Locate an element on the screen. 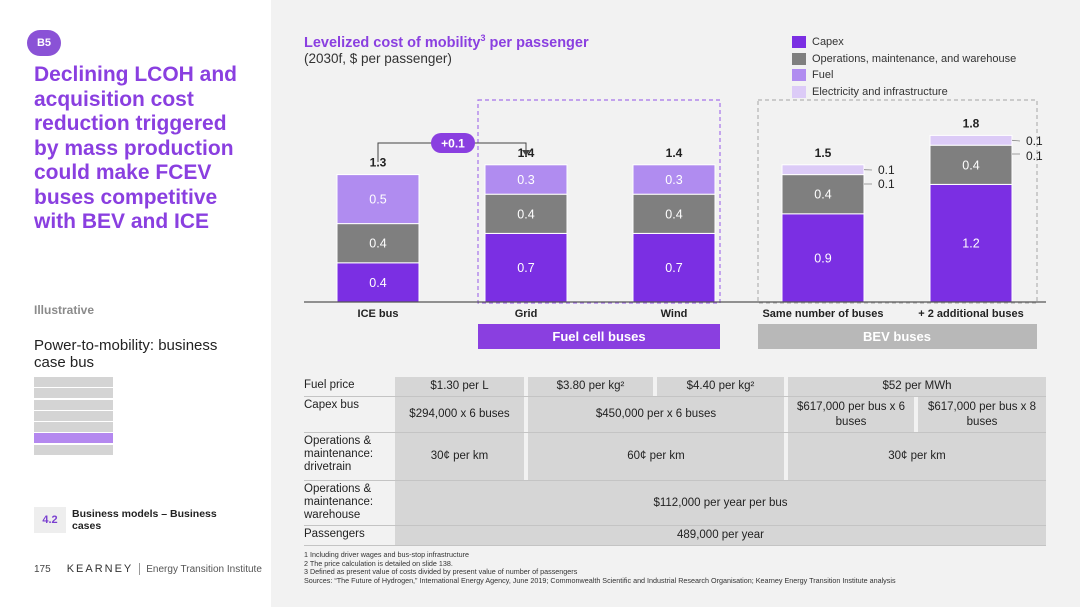 This screenshot has height=607, width=1080. table-row-cells: $112,000 per year per bus is located at coordinates (720, 503).